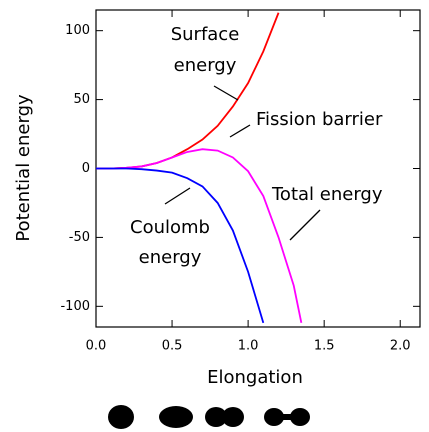 The height and width of the screenshot is (432, 429). Describe the element at coordinates (327, 194) in the screenshot. I see `annotation: Total energy` at that location.